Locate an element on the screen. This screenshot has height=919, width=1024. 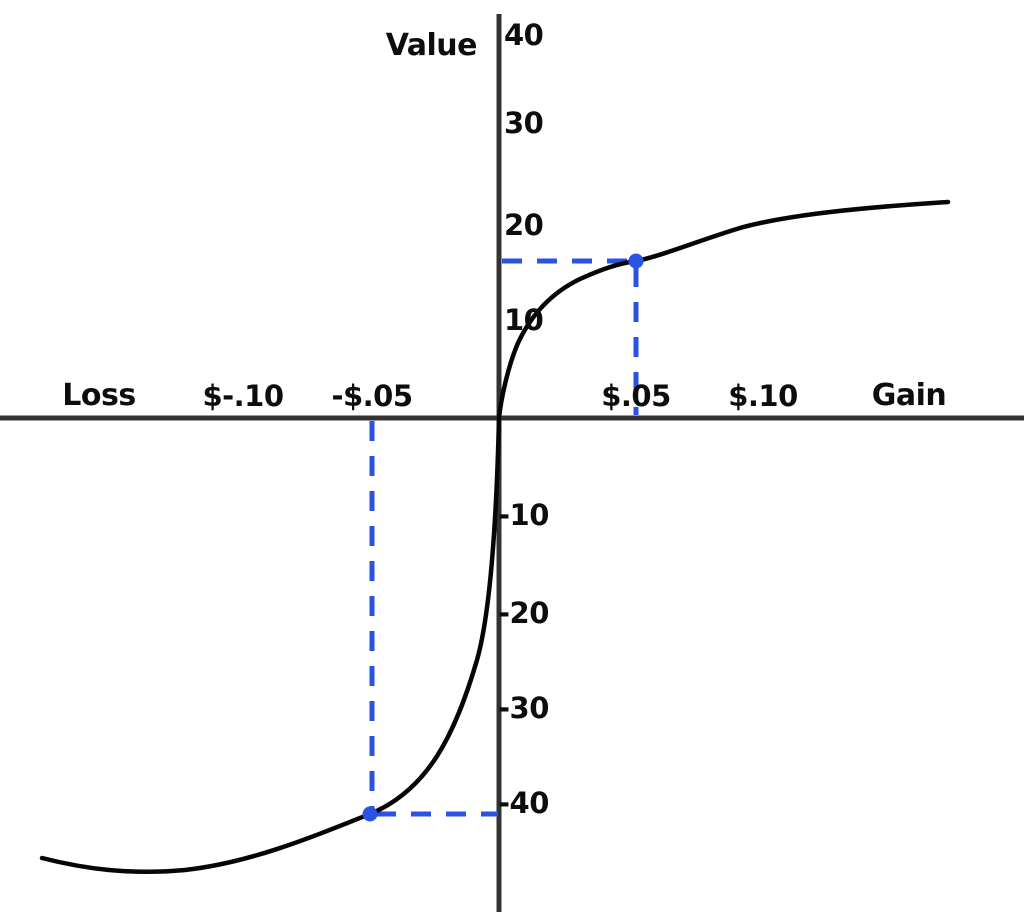
x-tick-pos-5-cents: $.05 is located at coordinates (636, 396).